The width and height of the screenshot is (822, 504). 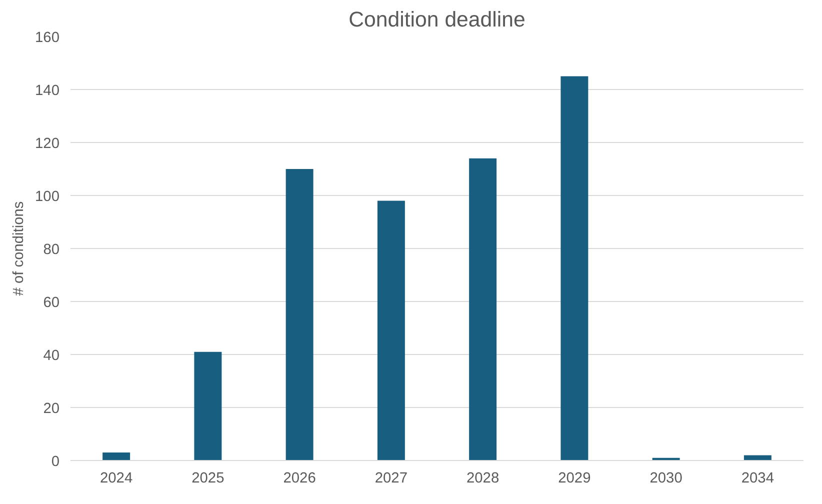 What do you see at coordinates (208, 478) in the screenshot?
I see `x-tick-label: 2025` at bounding box center [208, 478].